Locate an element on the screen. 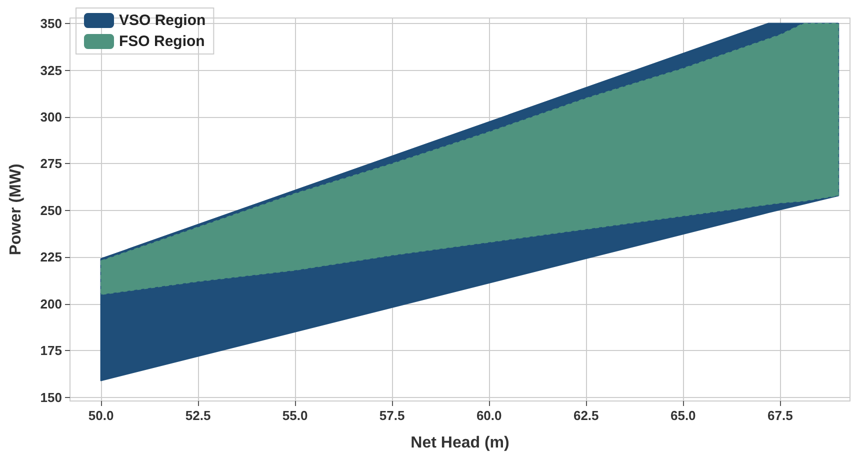 This screenshot has height=459, width=868. y-tick-label: 325 is located at coordinates (51, 70).